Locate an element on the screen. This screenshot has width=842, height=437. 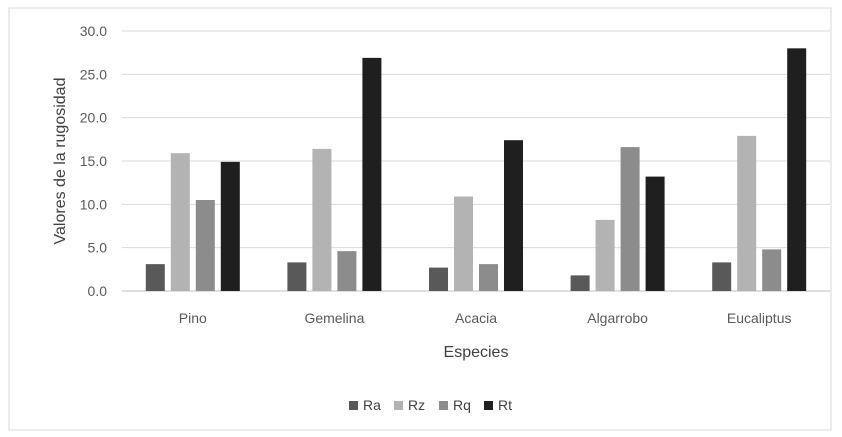
y-tick-label: 5.0 is located at coordinates (98, 248).